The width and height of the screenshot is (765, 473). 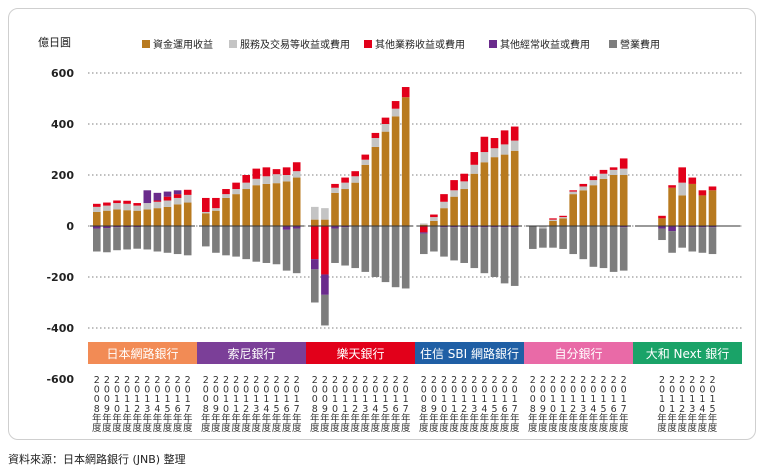 What do you see at coordinates (420, 44) in the screenshot?
I see `legend-label-other_biz: 其他業務收益或費用` at bounding box center [420, 44].